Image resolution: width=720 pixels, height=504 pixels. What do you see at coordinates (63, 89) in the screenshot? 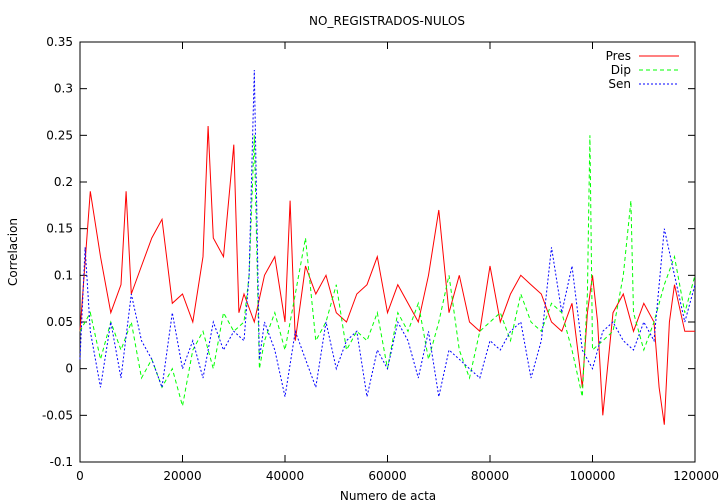
I see `y-tick-label: 0.3` at bounding box center [63, 89].